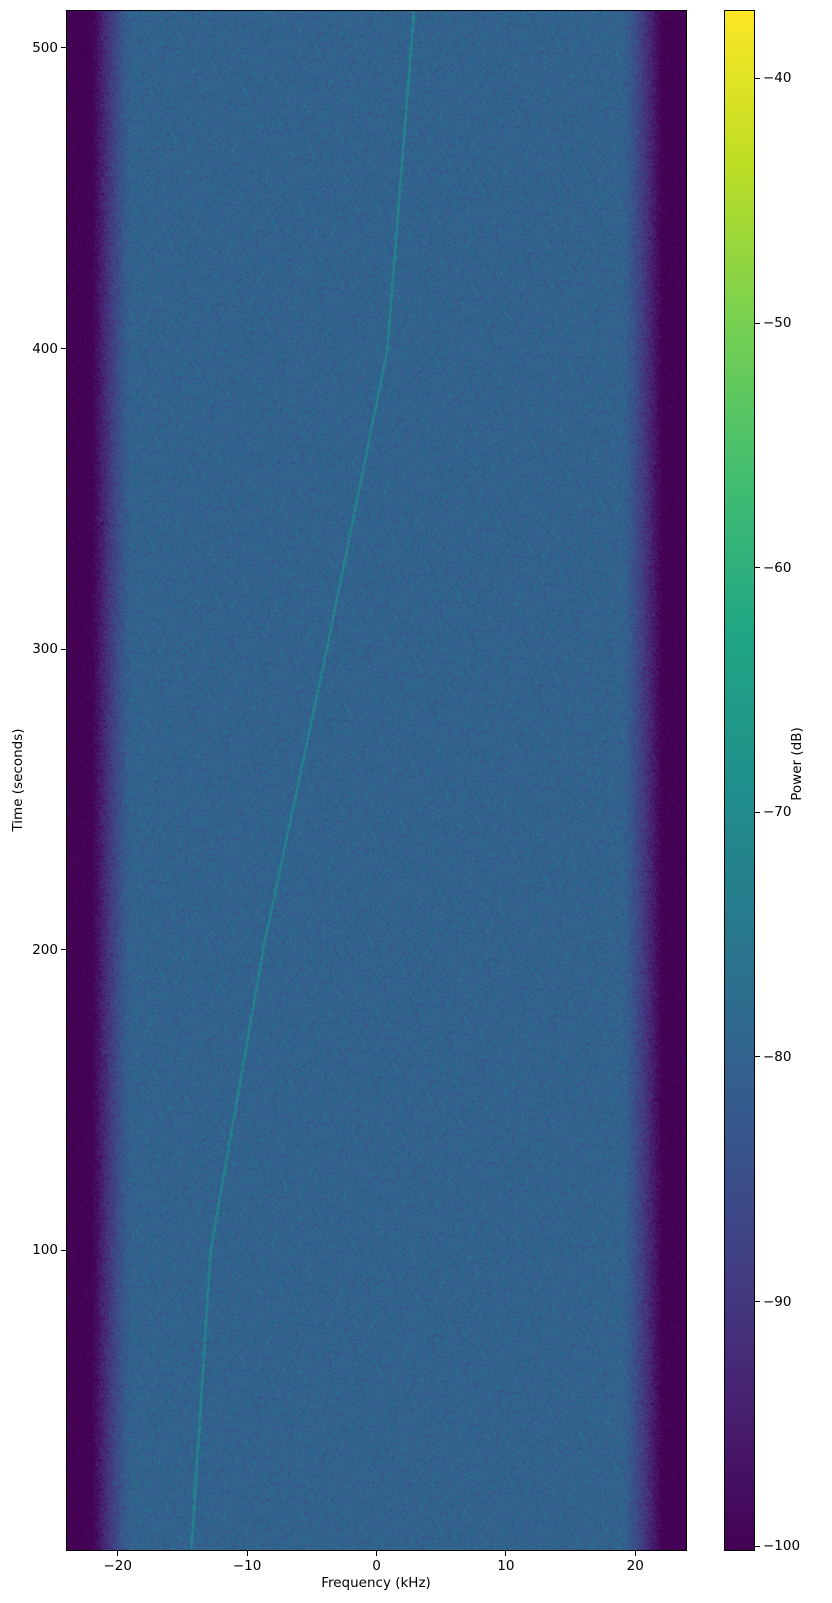 The height and width of the screenshot is (1603, 832). Describe the element at coordinates (18, 780) in the screenshot. I see `y-axis-label: Time (seconds)` at that location.